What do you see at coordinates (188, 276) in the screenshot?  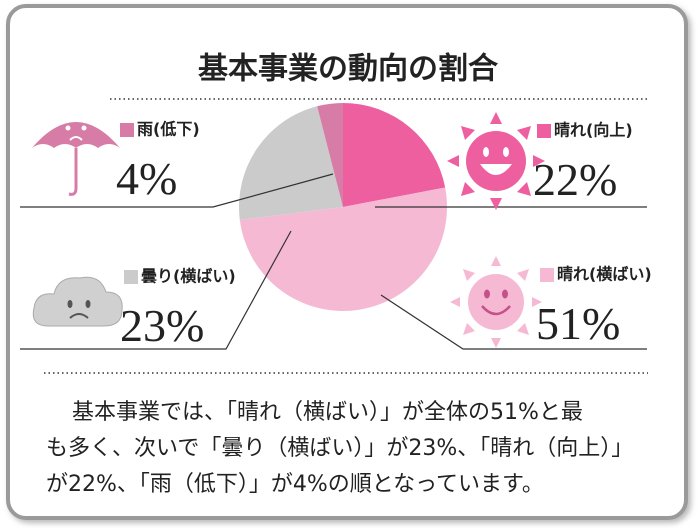 I see `legend-label: 曇り(横ばい)` at bounding box center [188, 276].